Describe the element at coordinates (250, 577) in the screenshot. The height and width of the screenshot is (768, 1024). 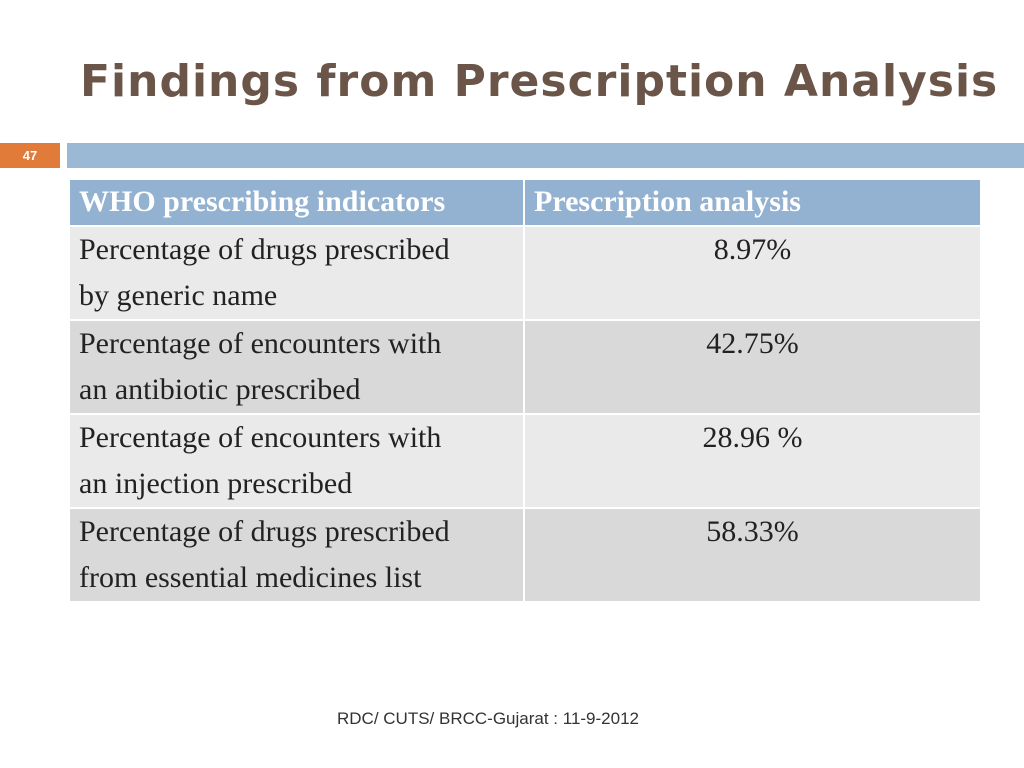
I see `indicator-line: from essential medicines list` at that location.